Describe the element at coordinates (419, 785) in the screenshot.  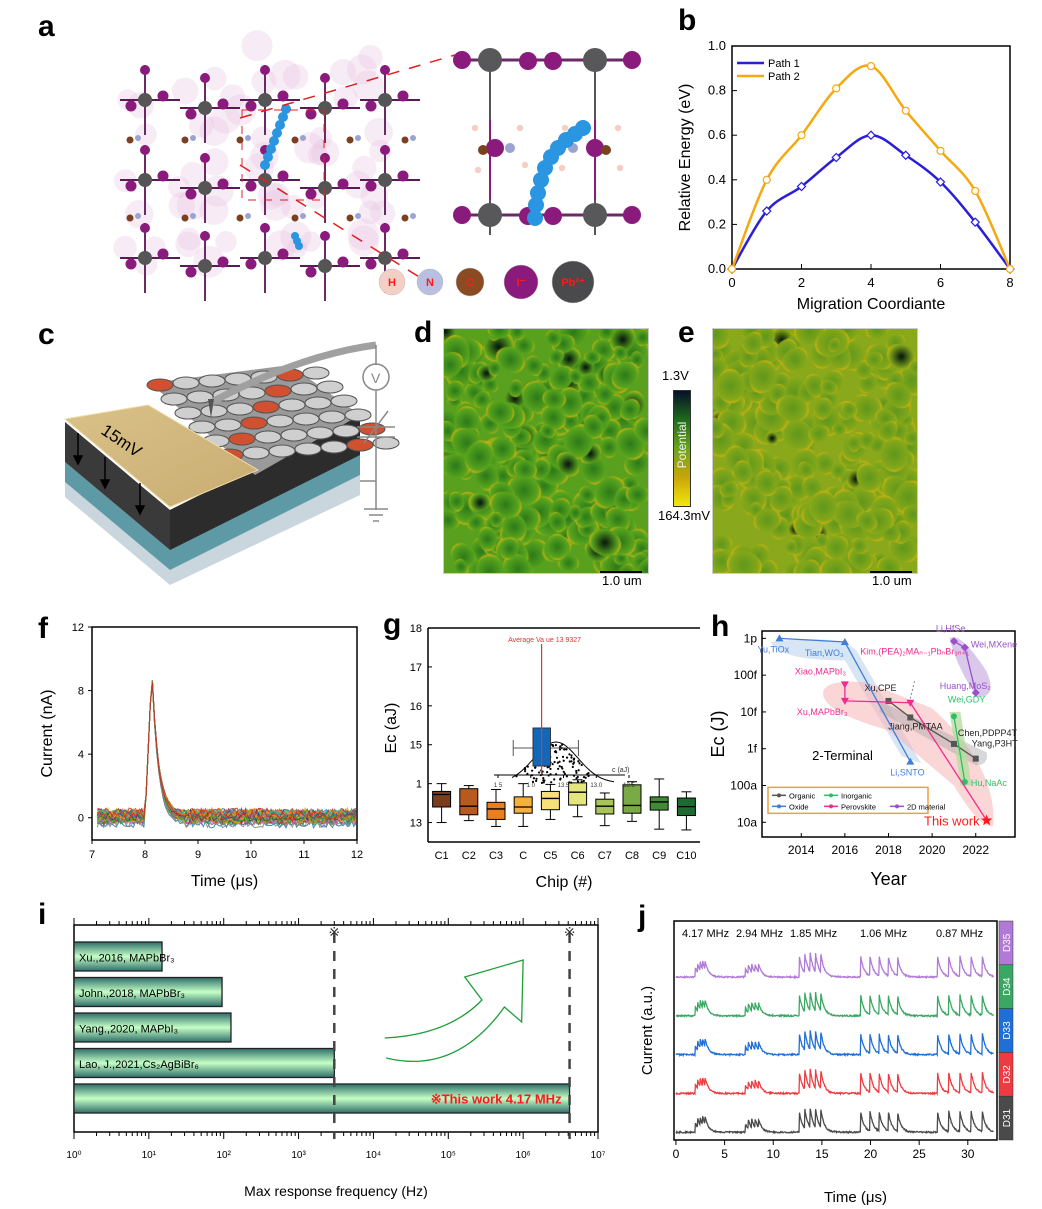
I see `y-tick-label: 1` at that location.